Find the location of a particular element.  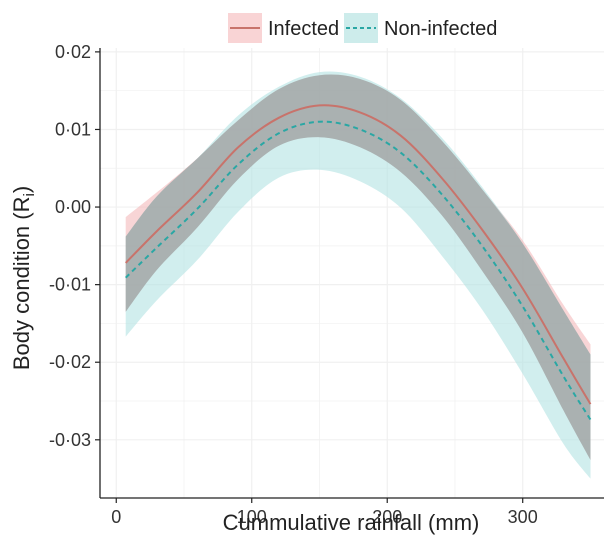

legend-infected-label: Infected is located at coordinates (303, 29).